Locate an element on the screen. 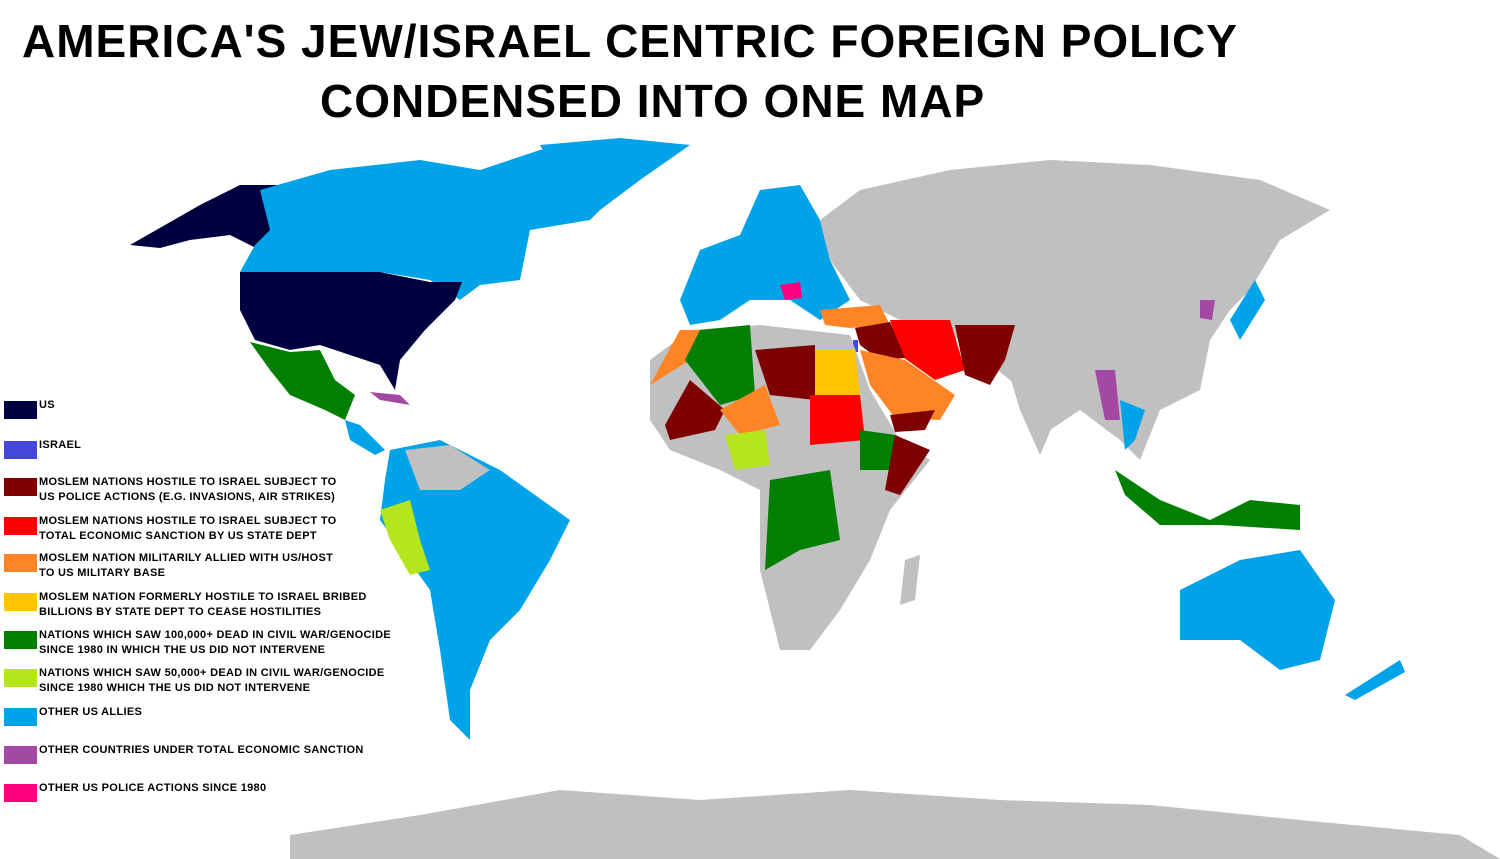  region-libya is located at coordinates (785, 372).